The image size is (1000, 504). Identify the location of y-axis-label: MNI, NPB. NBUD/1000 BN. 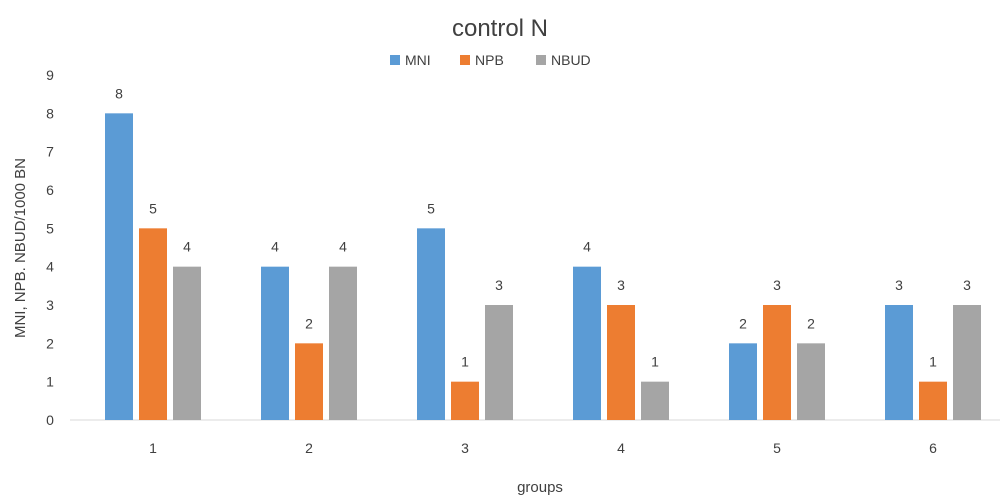
(20, 248).